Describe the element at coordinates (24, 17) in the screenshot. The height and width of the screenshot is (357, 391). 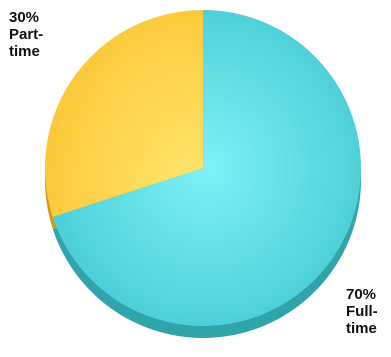
I see `slice-label-part-time-value: 30%` at that location.